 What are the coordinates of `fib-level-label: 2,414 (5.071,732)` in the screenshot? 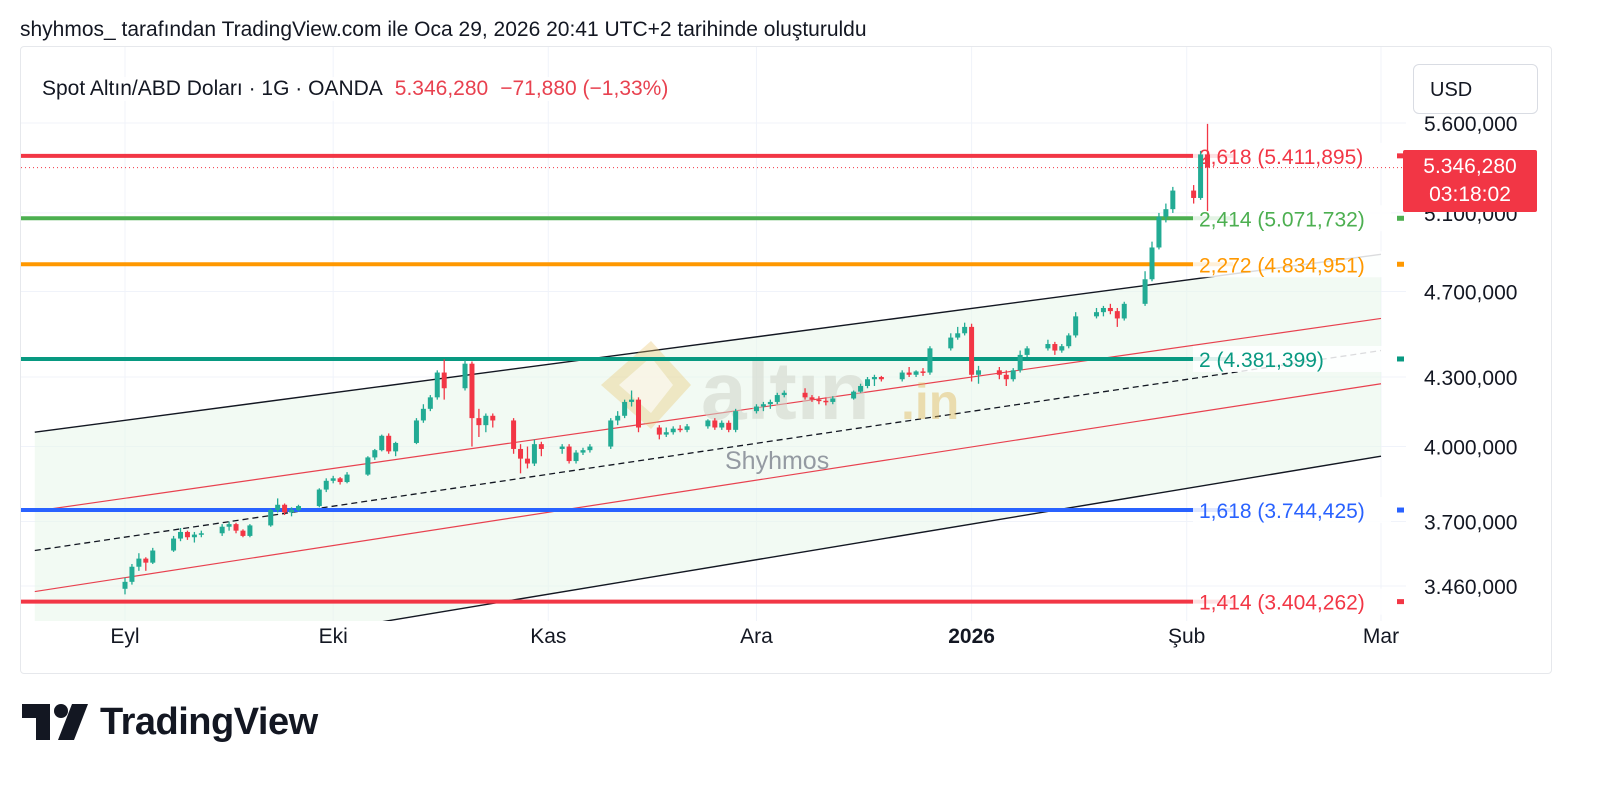 It's located at (1282, 219).